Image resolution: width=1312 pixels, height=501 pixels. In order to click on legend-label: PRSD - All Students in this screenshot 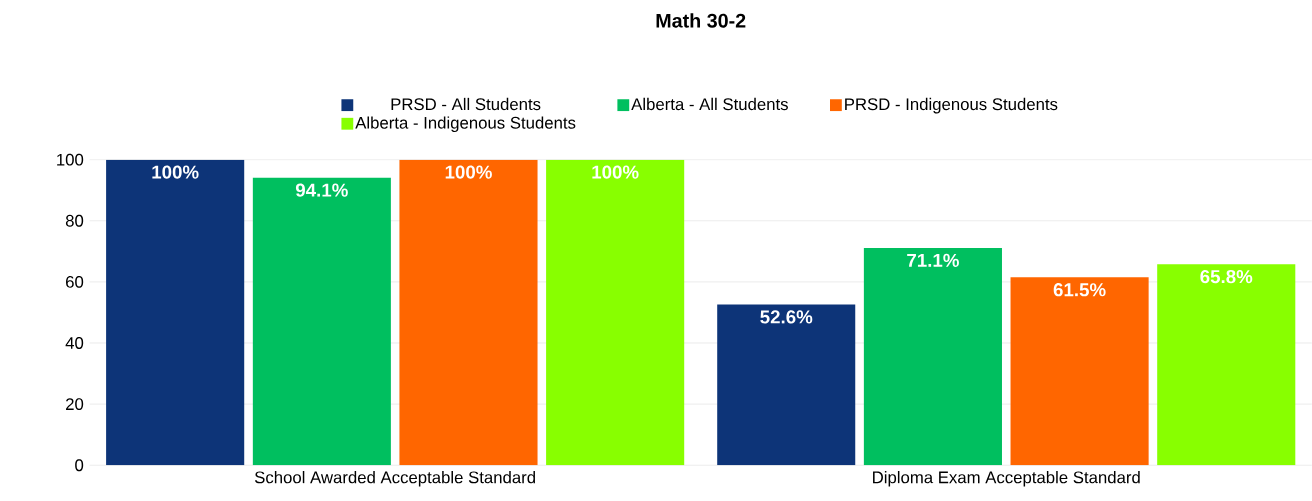, I will do `click(466, 104)`.